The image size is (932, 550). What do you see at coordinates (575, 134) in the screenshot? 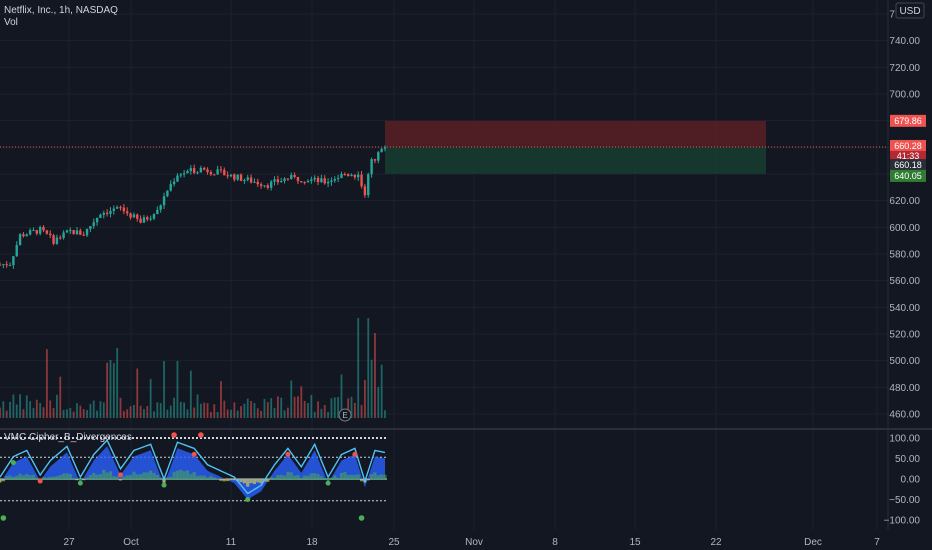
I see `stop-loss-zone` at bounding box center [575, 134].